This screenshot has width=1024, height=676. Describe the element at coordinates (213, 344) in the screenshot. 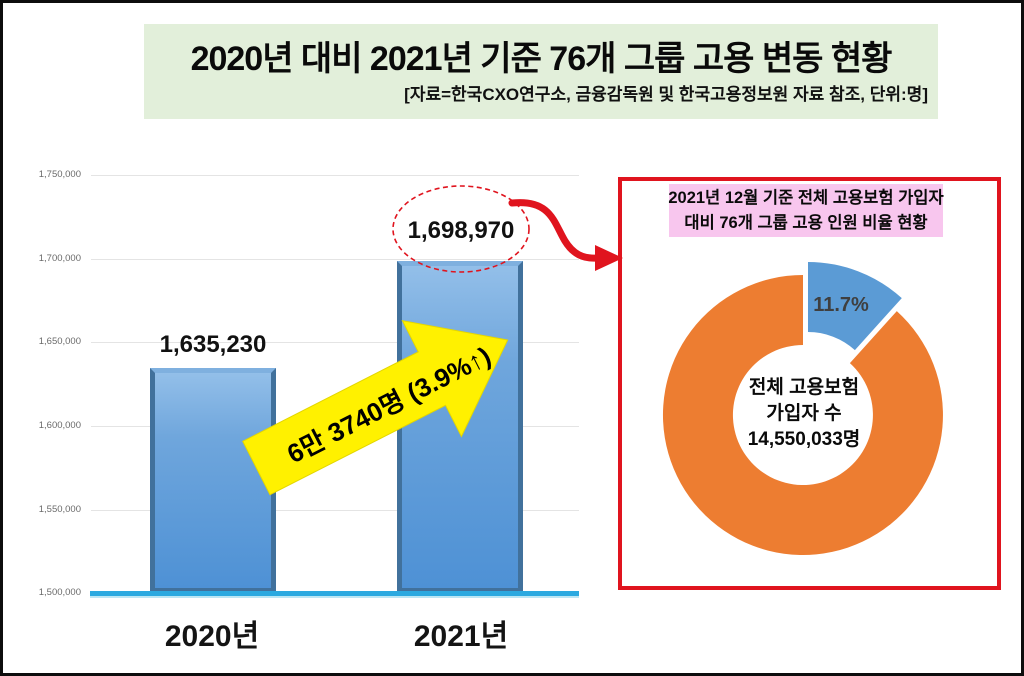

I see `bar-value-2020: 1,635,230` at that location.